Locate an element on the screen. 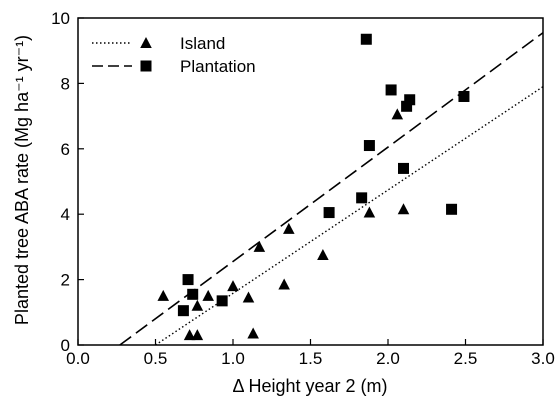  x-tick-label: 2.0 is located at coordinates (388, 358).